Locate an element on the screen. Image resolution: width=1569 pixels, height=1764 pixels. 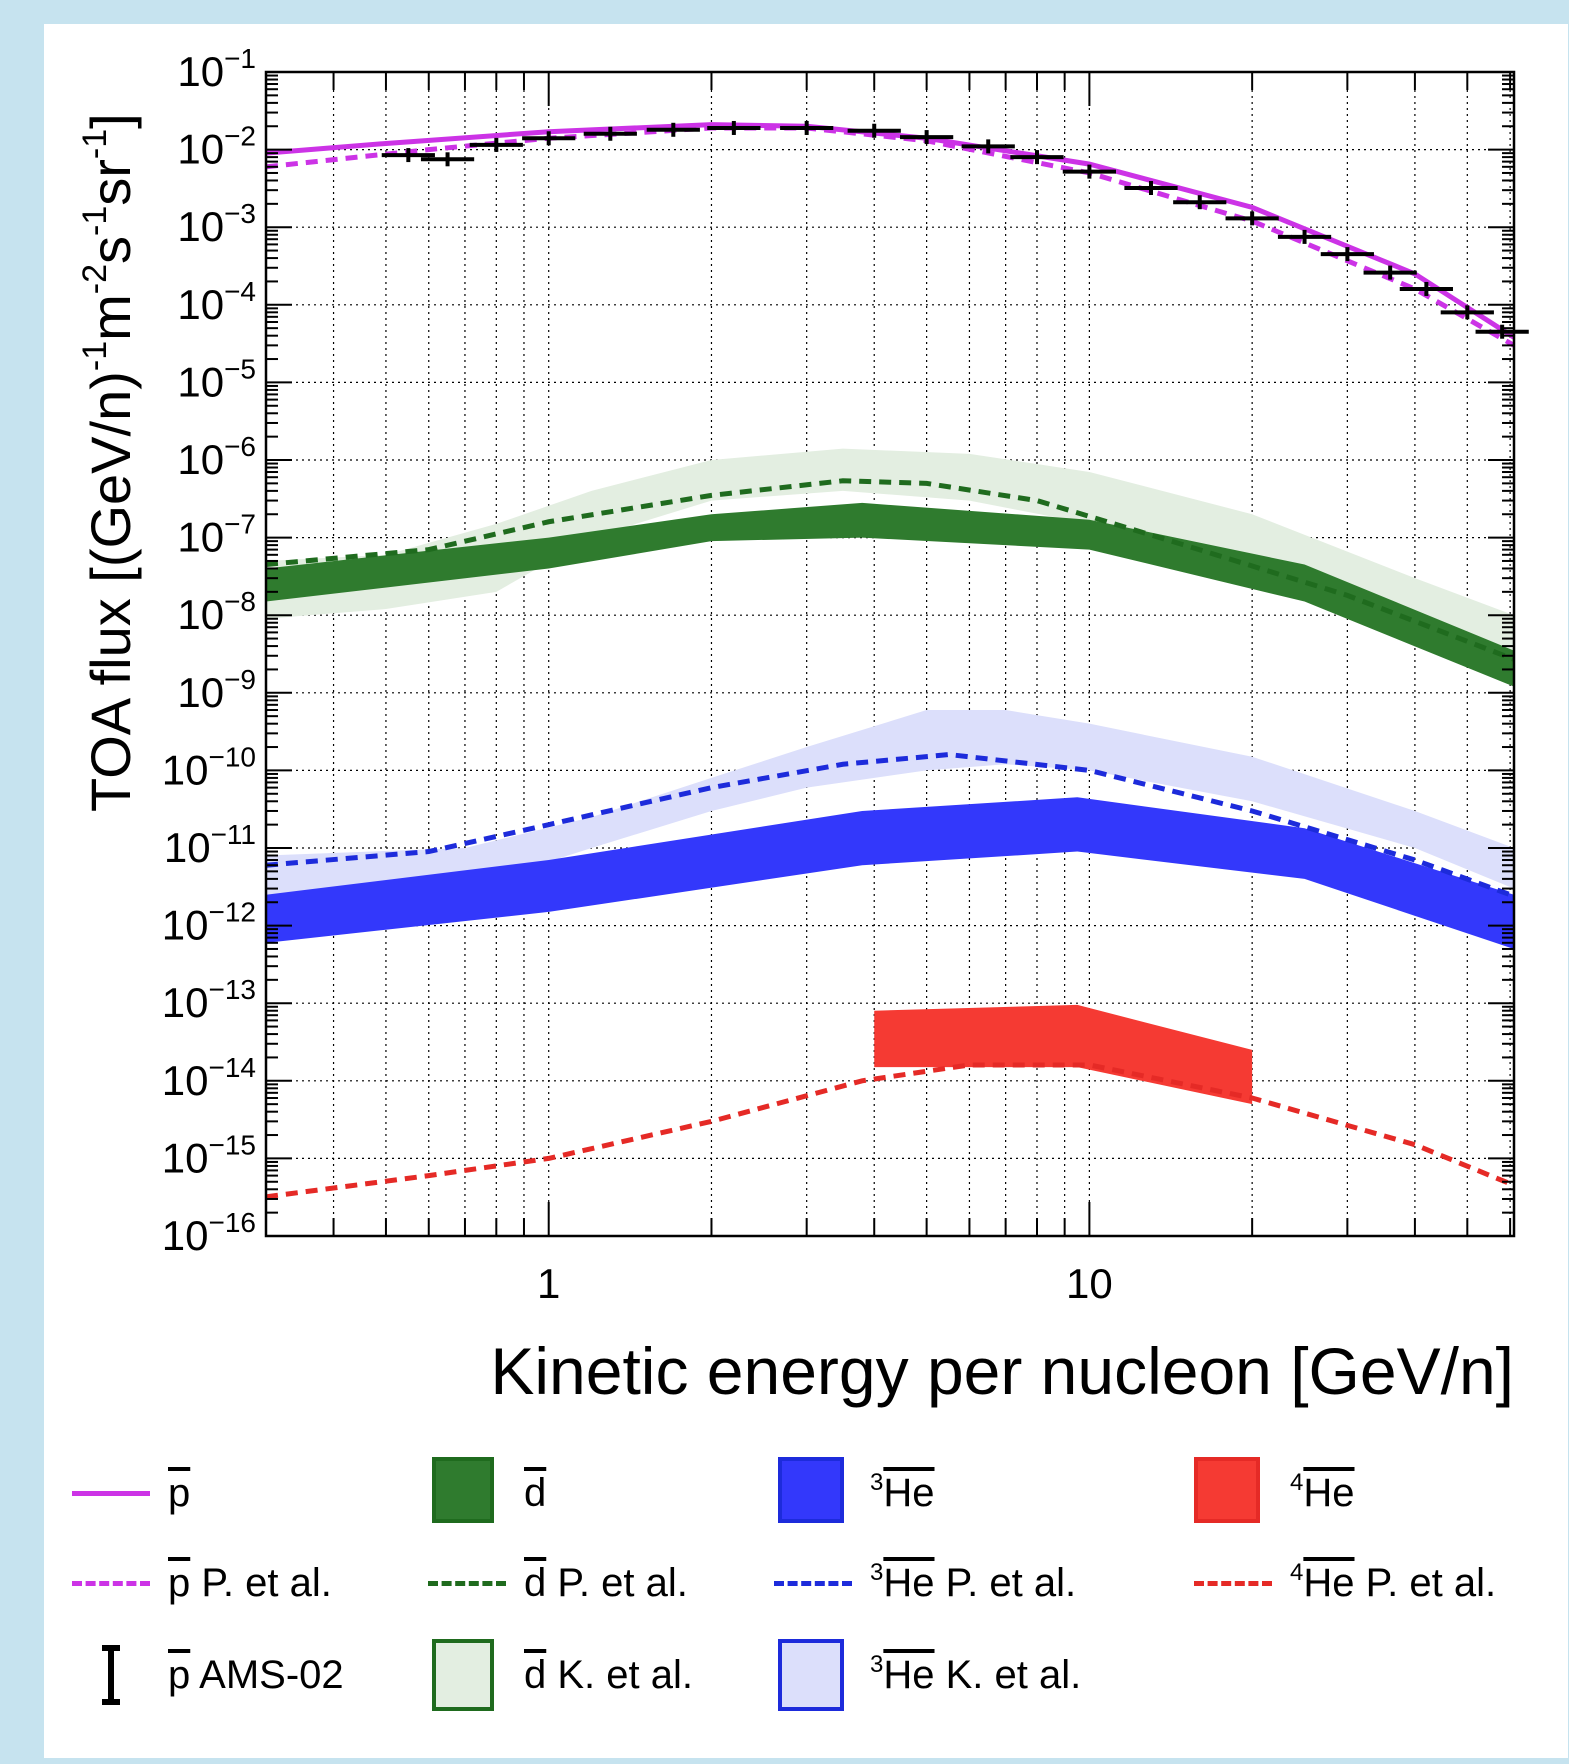
y-tick-label: 10⁻⁴ is located at coordinates (216, 302).